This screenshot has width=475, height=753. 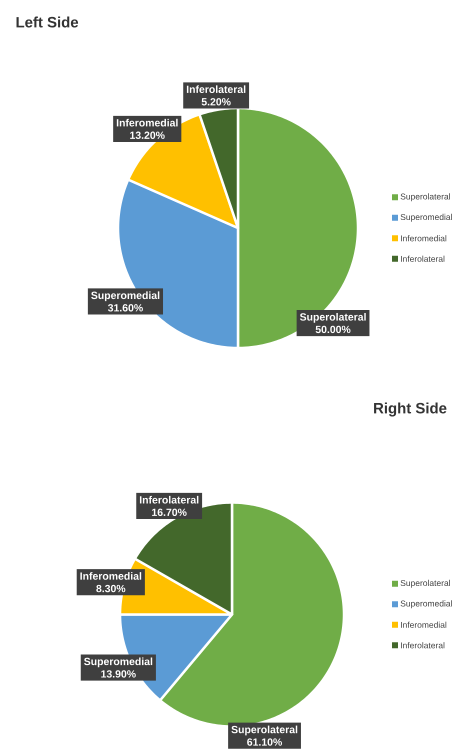 What do you see at coordinates (118, 674) in the screenshot?
I see `data-label: 13.90%` at bounding box center [118, 674].